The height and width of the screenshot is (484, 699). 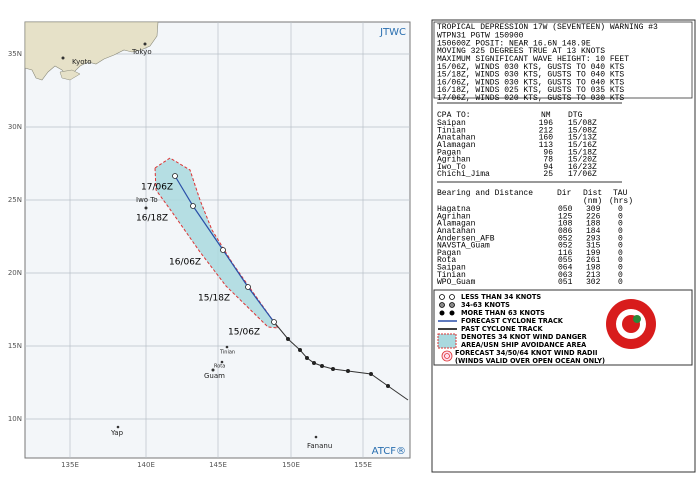 I want to click on place-label: Rota, so click(x=219, y=367).